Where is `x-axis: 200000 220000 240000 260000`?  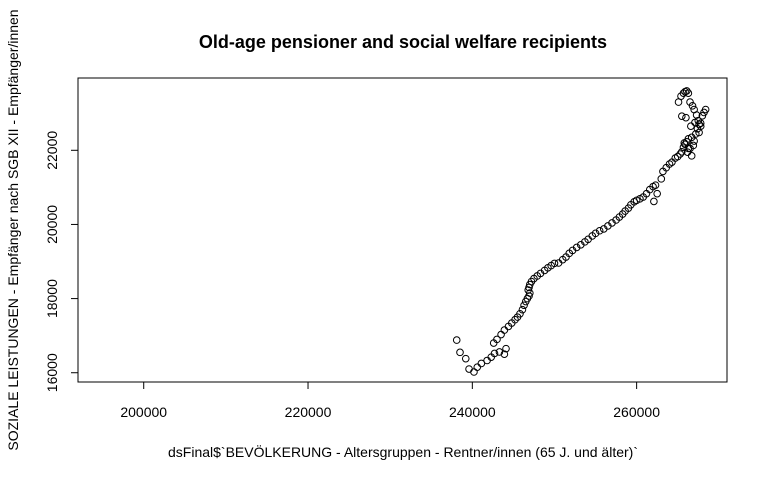 x-axis: 200000 220000 240000 260000 is located at coordinates (390, 400).